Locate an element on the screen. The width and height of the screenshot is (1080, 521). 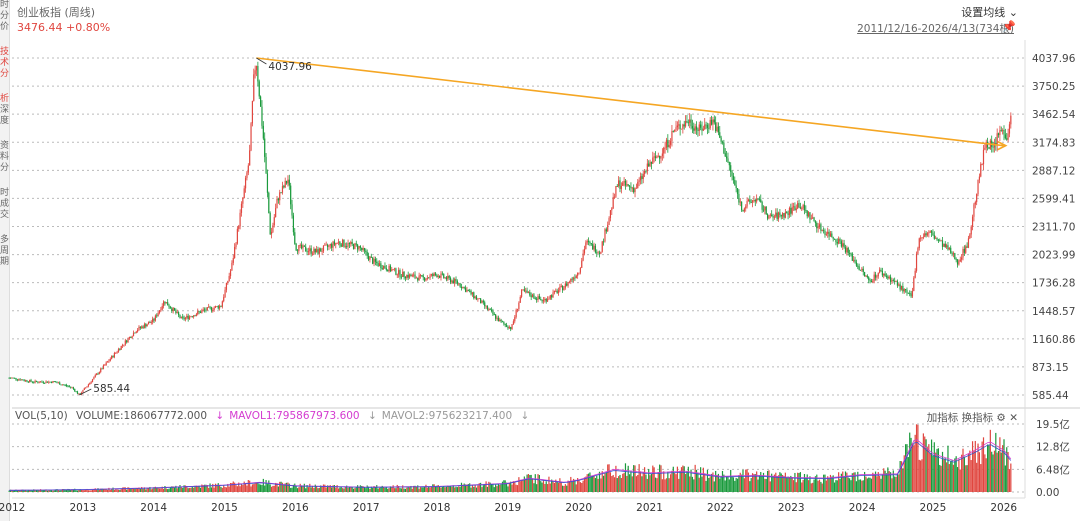
rail-item: 资 is located at coordinates (5, 146).